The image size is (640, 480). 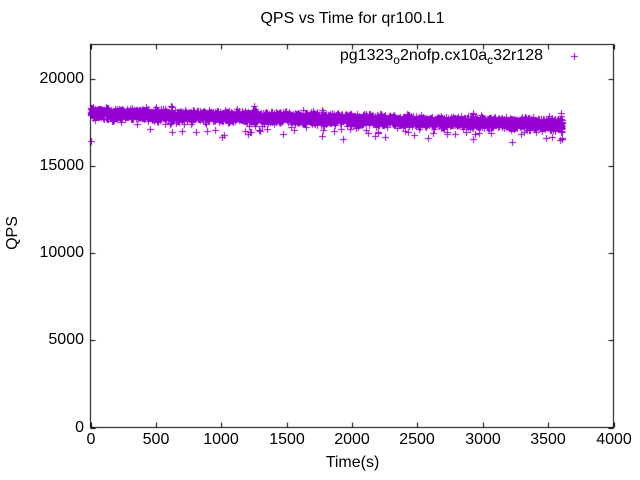 I want to click on y-tick-label: 15000, so click(x=62, y=165).